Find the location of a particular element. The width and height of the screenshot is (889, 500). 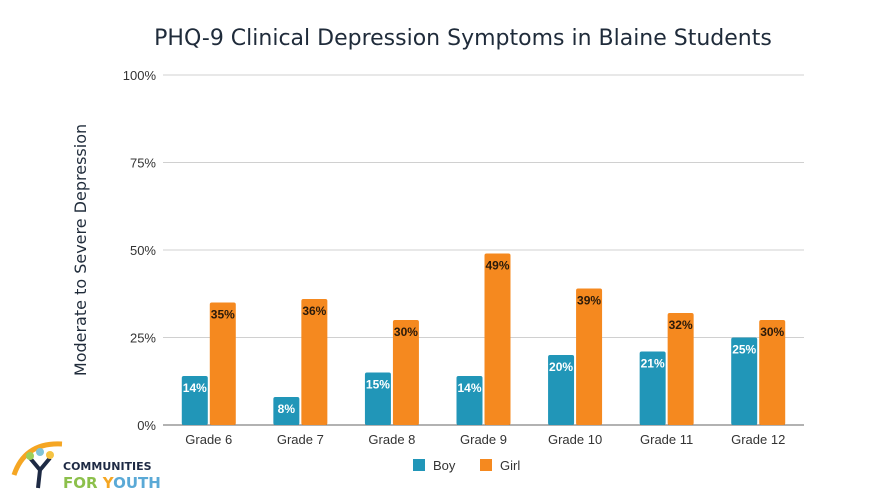

x-tick-label: Grade 9 is located at coordinates (483, 439).